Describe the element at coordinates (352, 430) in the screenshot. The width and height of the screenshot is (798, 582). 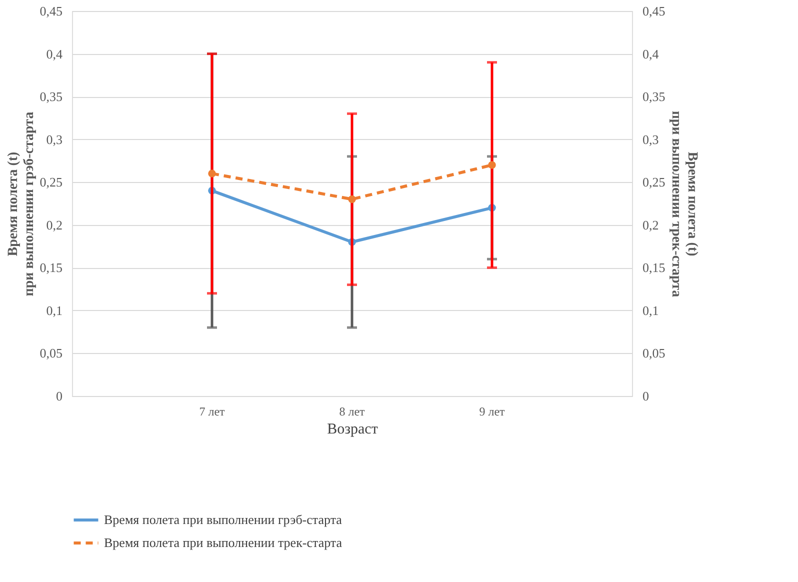
I see `x-axis-title: Возраст` at that location.